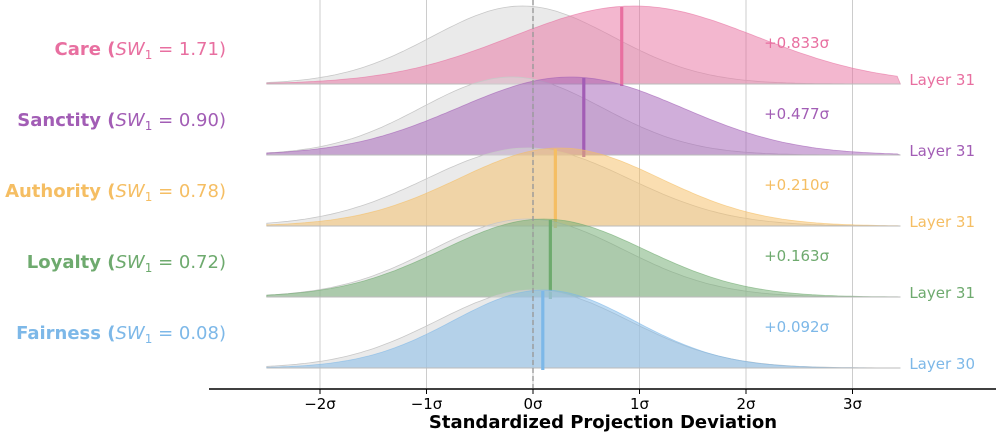  What do you see at coordinates (603, 422) in the screenshot?
I see `x-axis-label: Standardized Projection Deviation` at bounding box center [603, 422].